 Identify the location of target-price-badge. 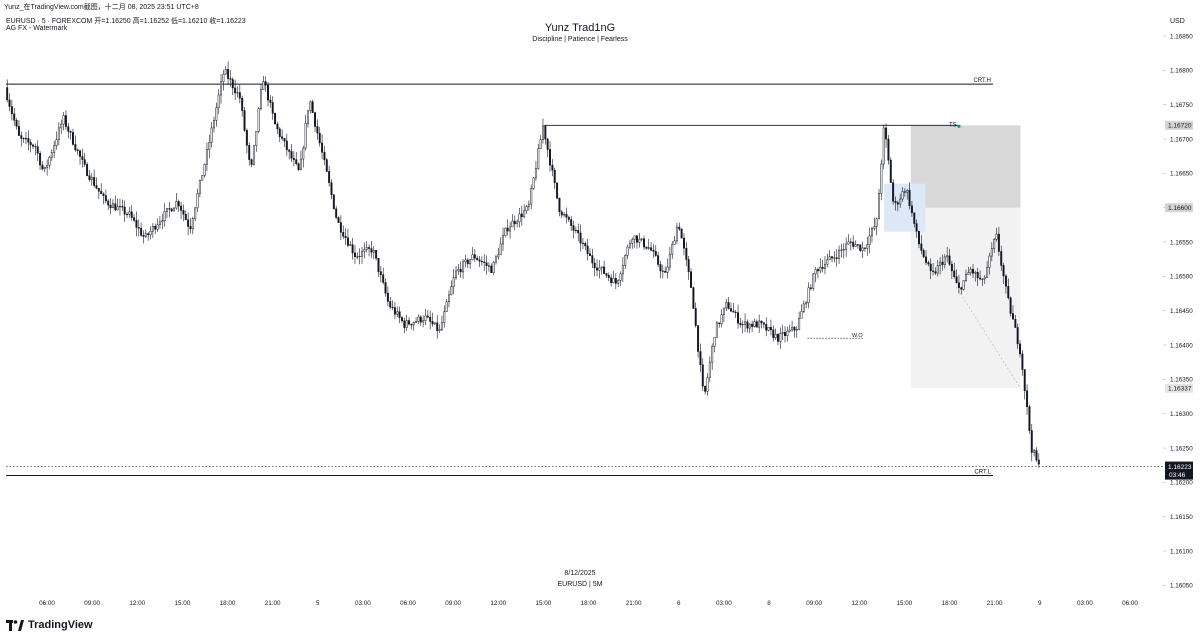
(1179, 388).